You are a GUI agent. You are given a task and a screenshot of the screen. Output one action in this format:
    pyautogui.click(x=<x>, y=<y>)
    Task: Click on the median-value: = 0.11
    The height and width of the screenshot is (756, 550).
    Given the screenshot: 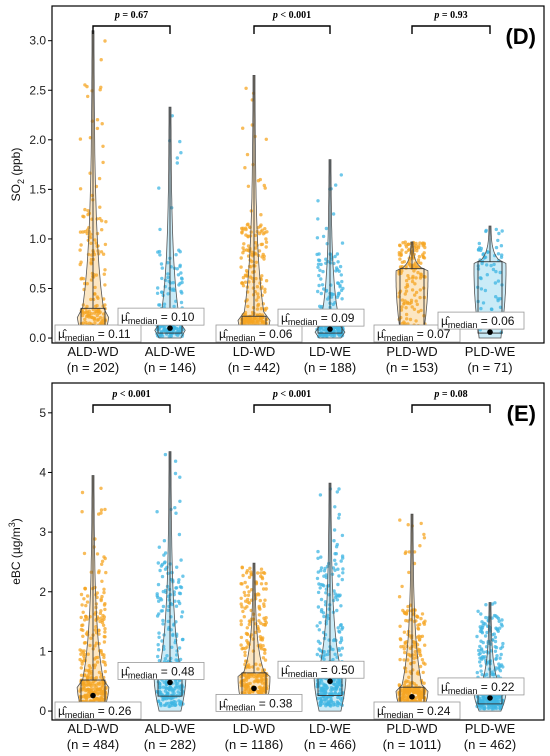 What is the action you would take?
    pyautogui.click(x=112, y=334)
    